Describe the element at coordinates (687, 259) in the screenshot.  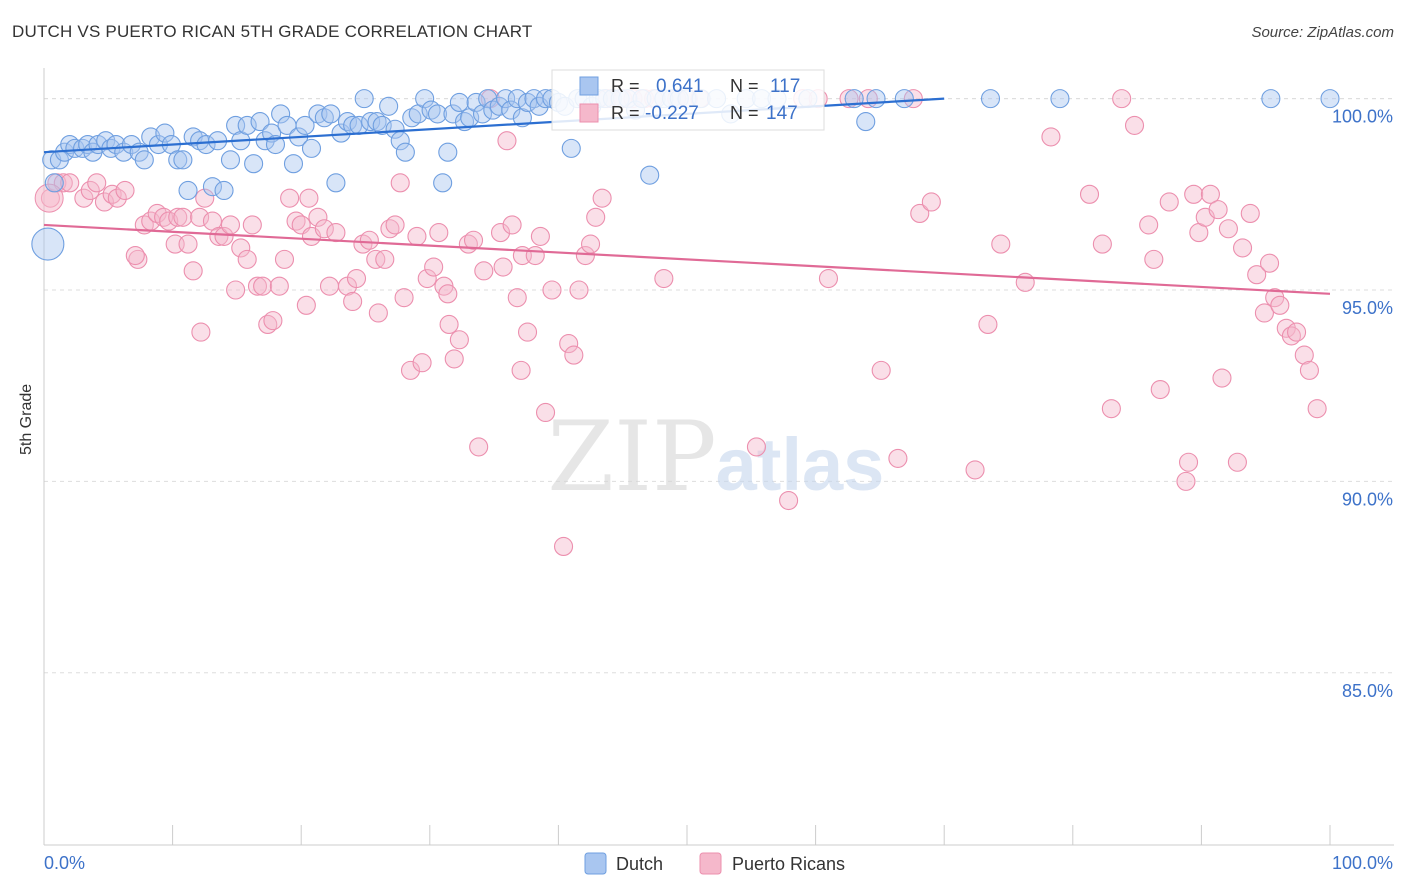
I see `trend-line-puerto-ricans` at that location.